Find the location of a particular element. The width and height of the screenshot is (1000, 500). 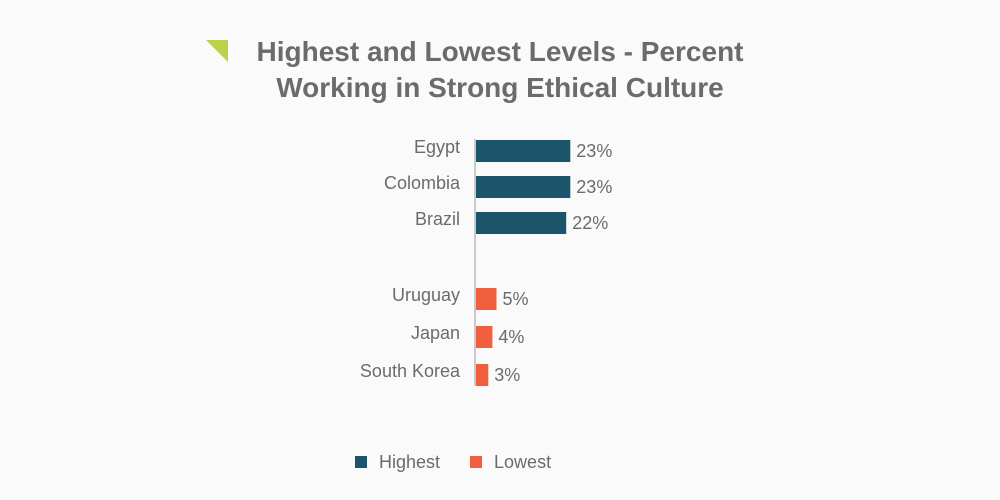

category-label-egypt: Egypt is located at coordinates (437, 147).